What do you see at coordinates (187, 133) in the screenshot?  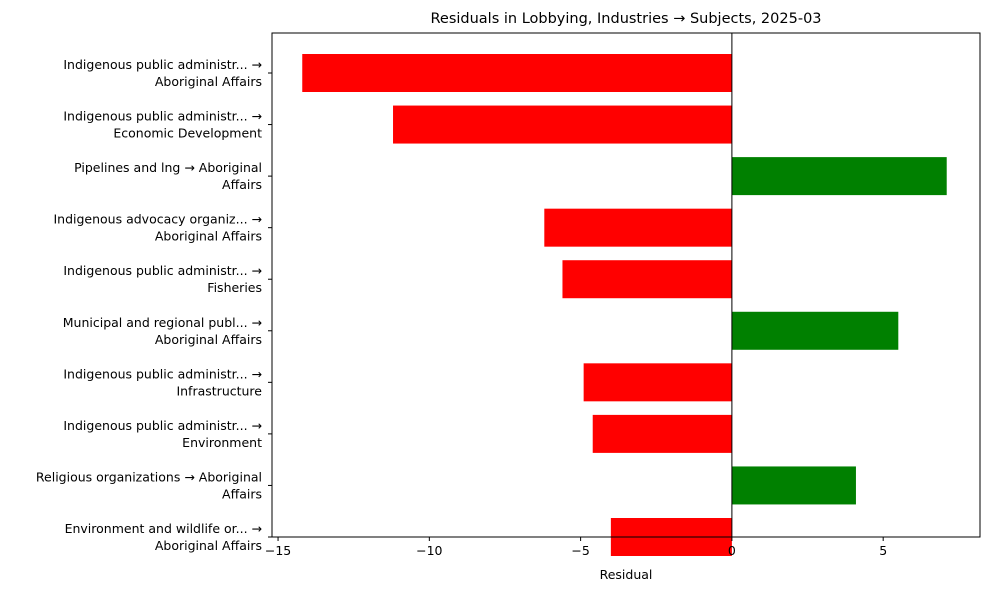 I see `y-tick-label: Economic Development` at bounding box center [187, 133].